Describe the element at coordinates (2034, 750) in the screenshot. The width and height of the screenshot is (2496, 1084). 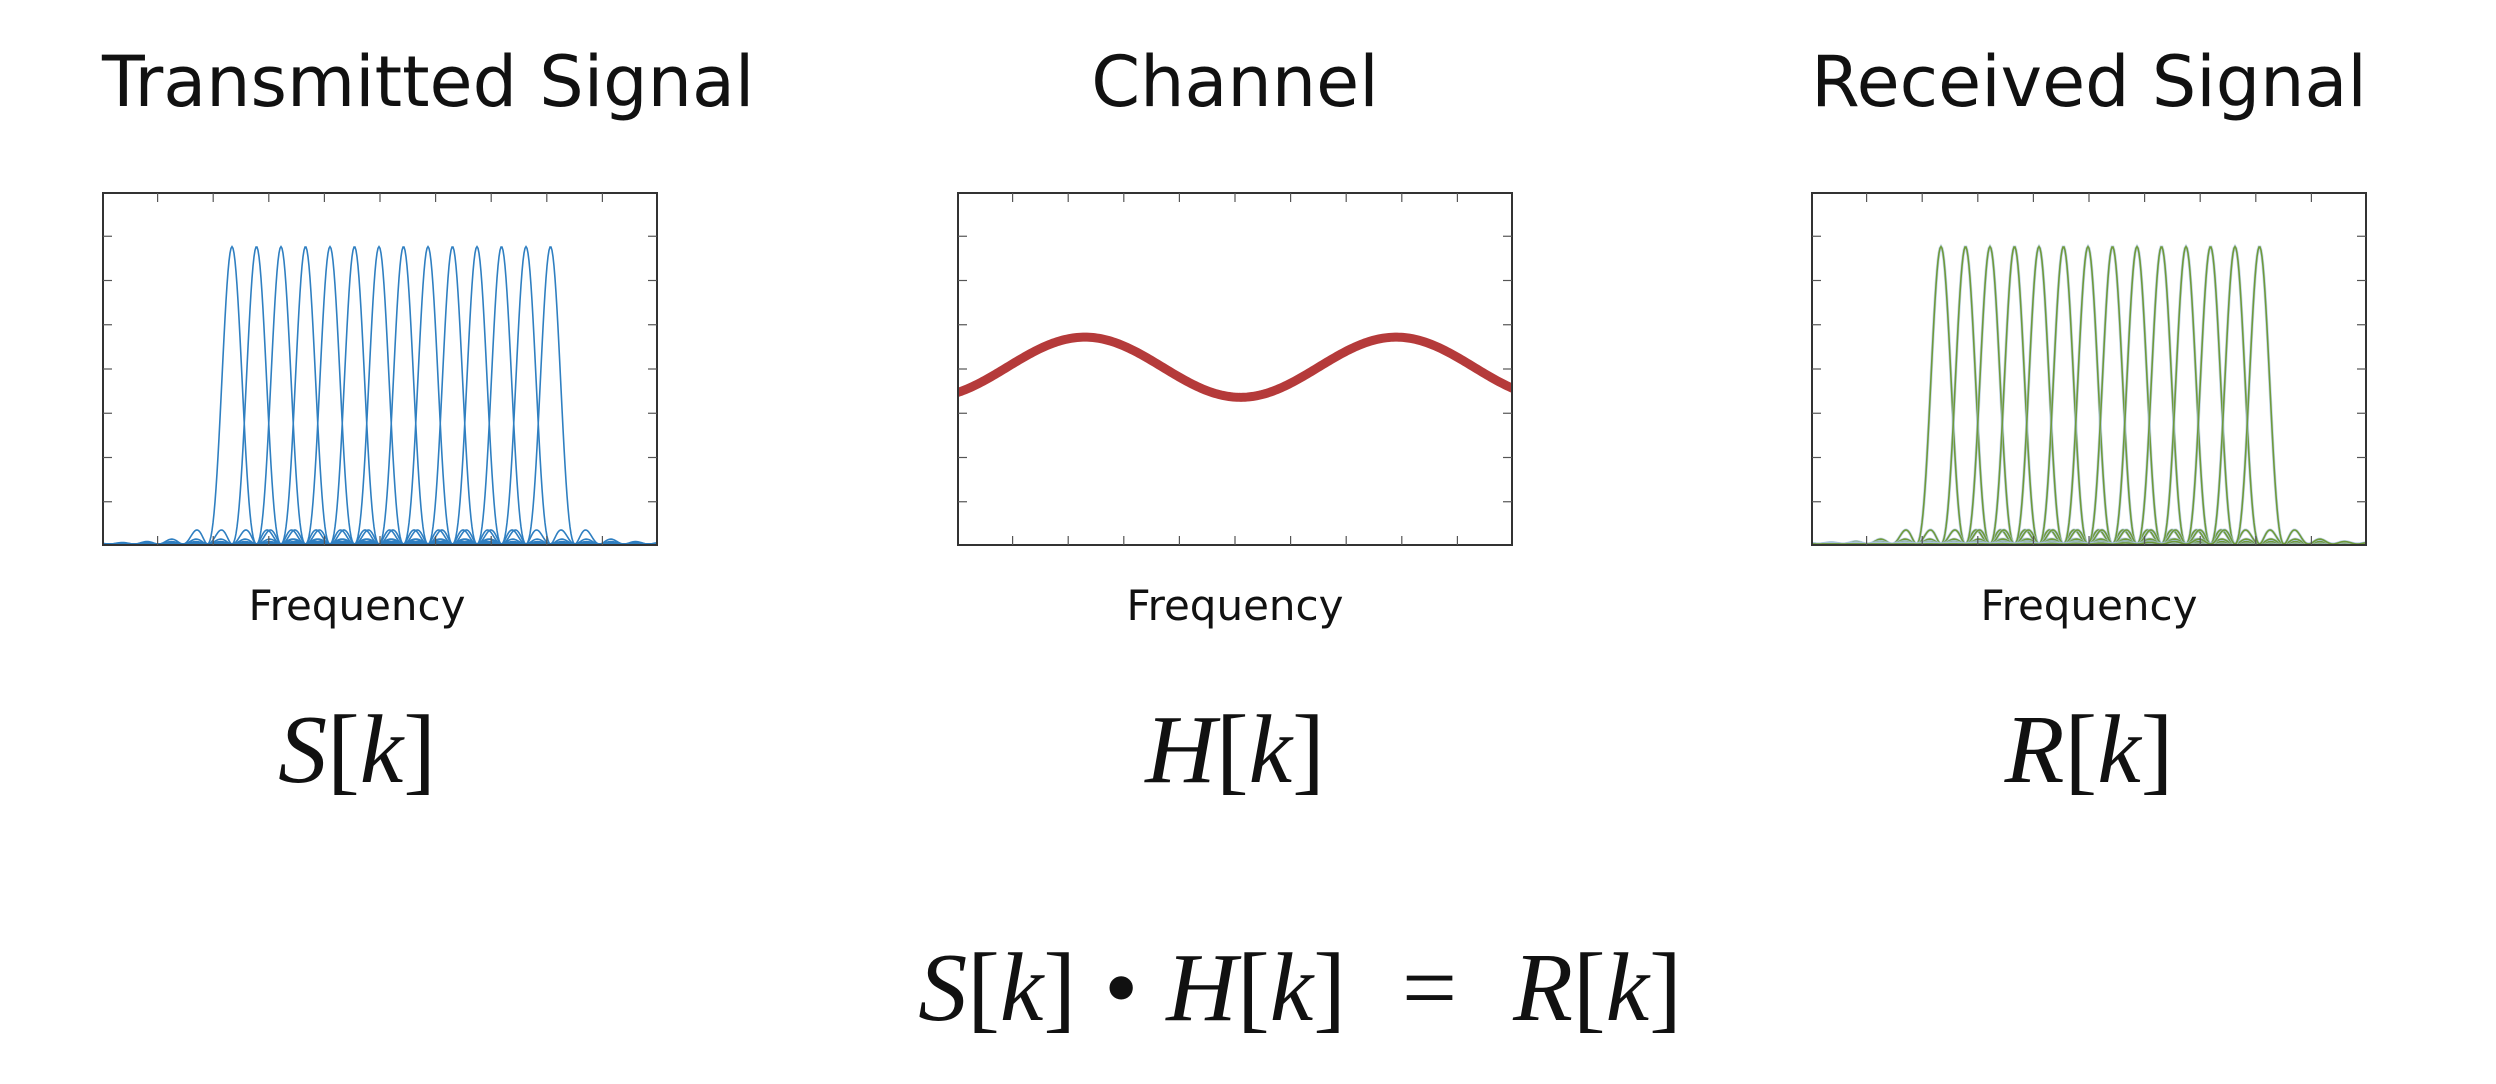
I see `symbol-var: R` at that location.